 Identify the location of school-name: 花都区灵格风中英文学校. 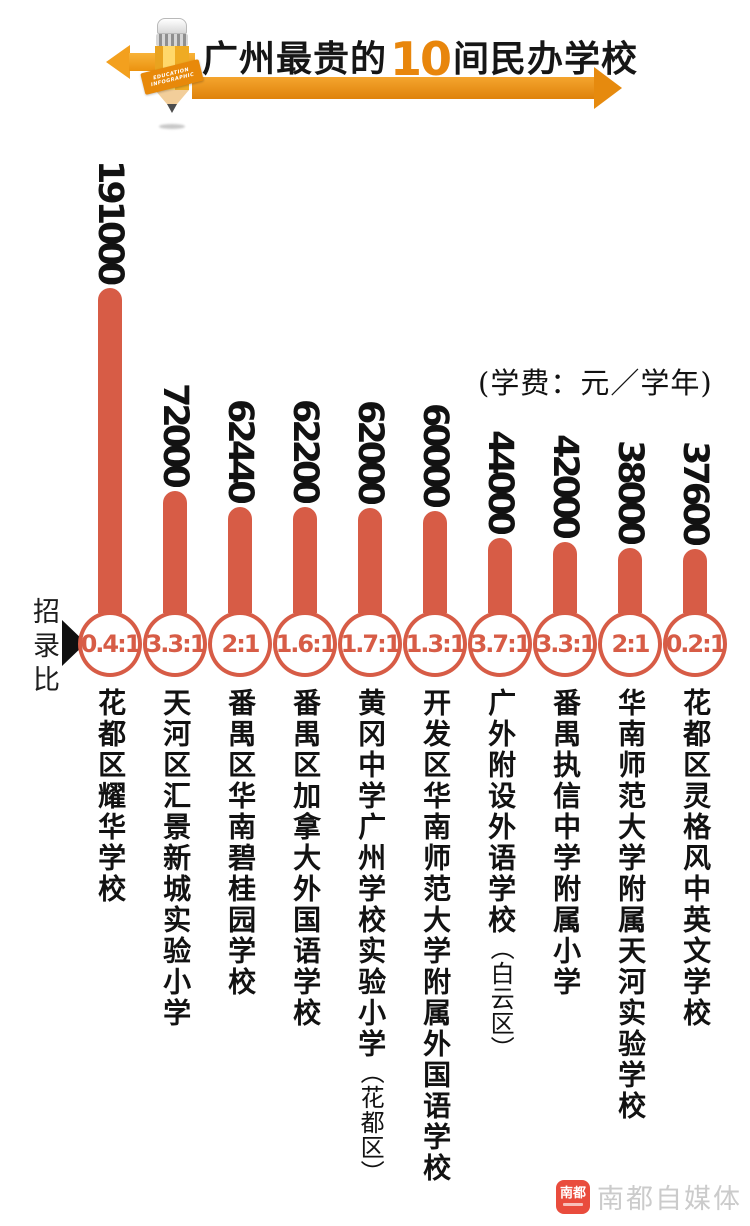
(696, 858).